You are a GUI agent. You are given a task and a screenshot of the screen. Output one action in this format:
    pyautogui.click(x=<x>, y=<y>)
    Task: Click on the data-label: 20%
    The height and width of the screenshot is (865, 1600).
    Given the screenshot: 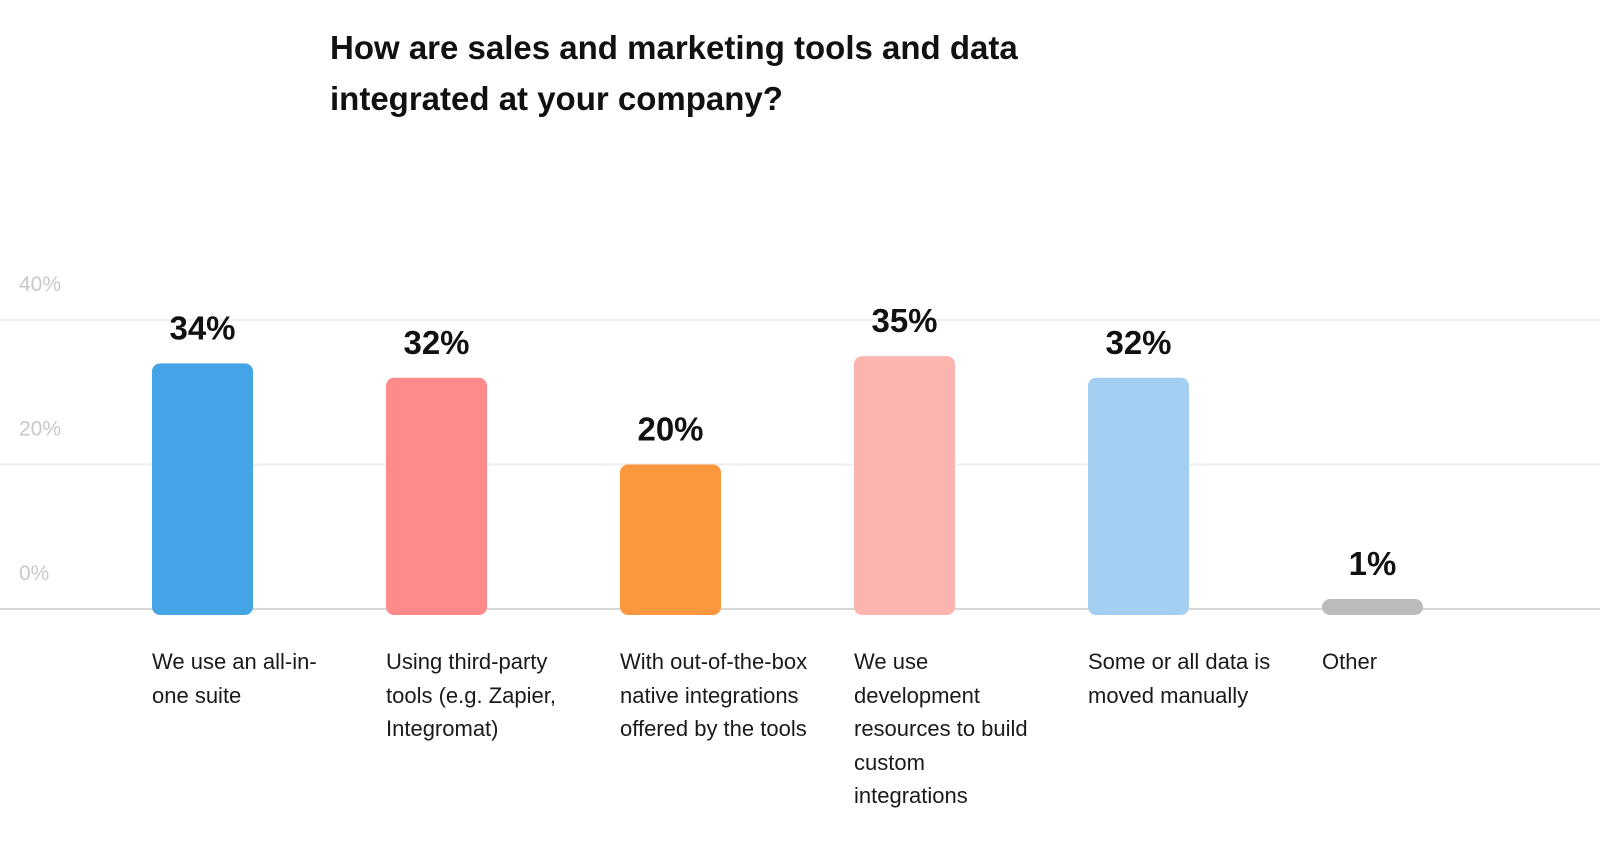 What is the action you would take?
    pyautogui.click(x=670, y=429)
    